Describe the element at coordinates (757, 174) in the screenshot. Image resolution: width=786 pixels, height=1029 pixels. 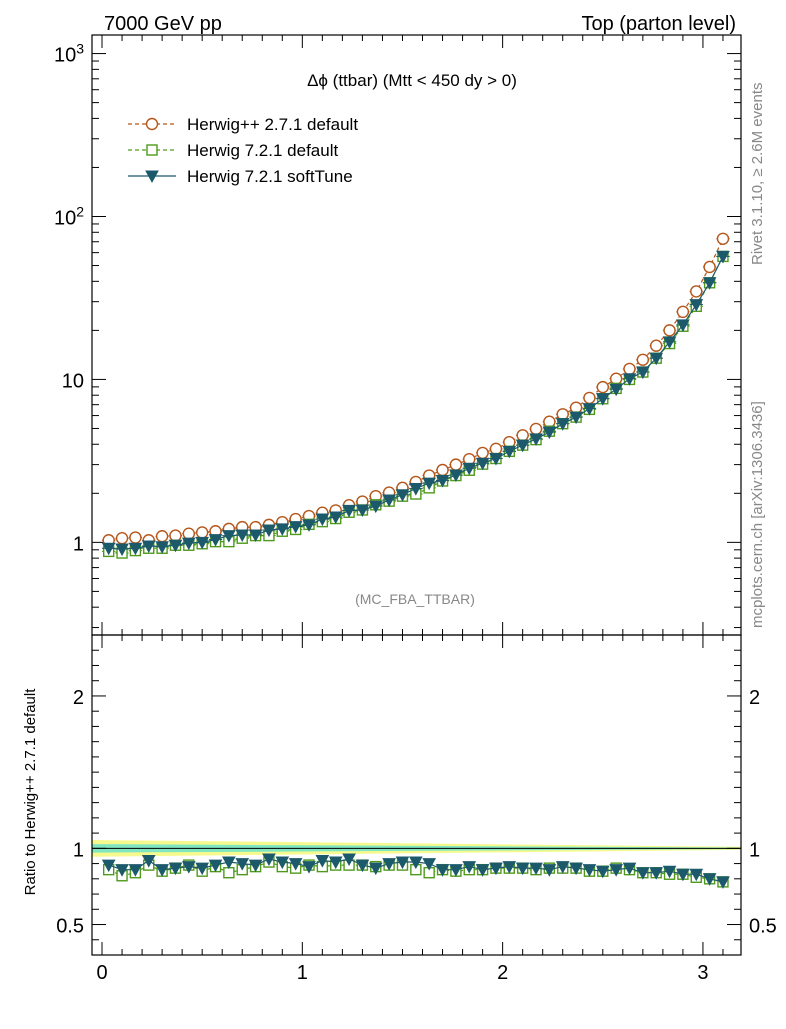
I see `rivet-label: Rivet 3.1.10, ≥ 2.6M events` at that location.